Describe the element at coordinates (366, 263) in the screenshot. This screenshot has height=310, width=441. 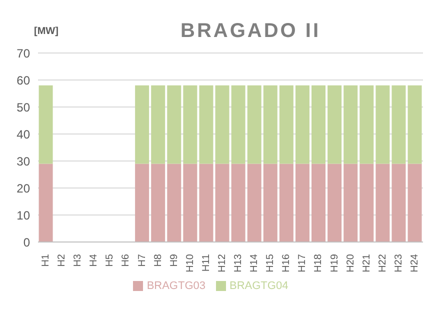
I see `x-tick-label: H21` at that location.